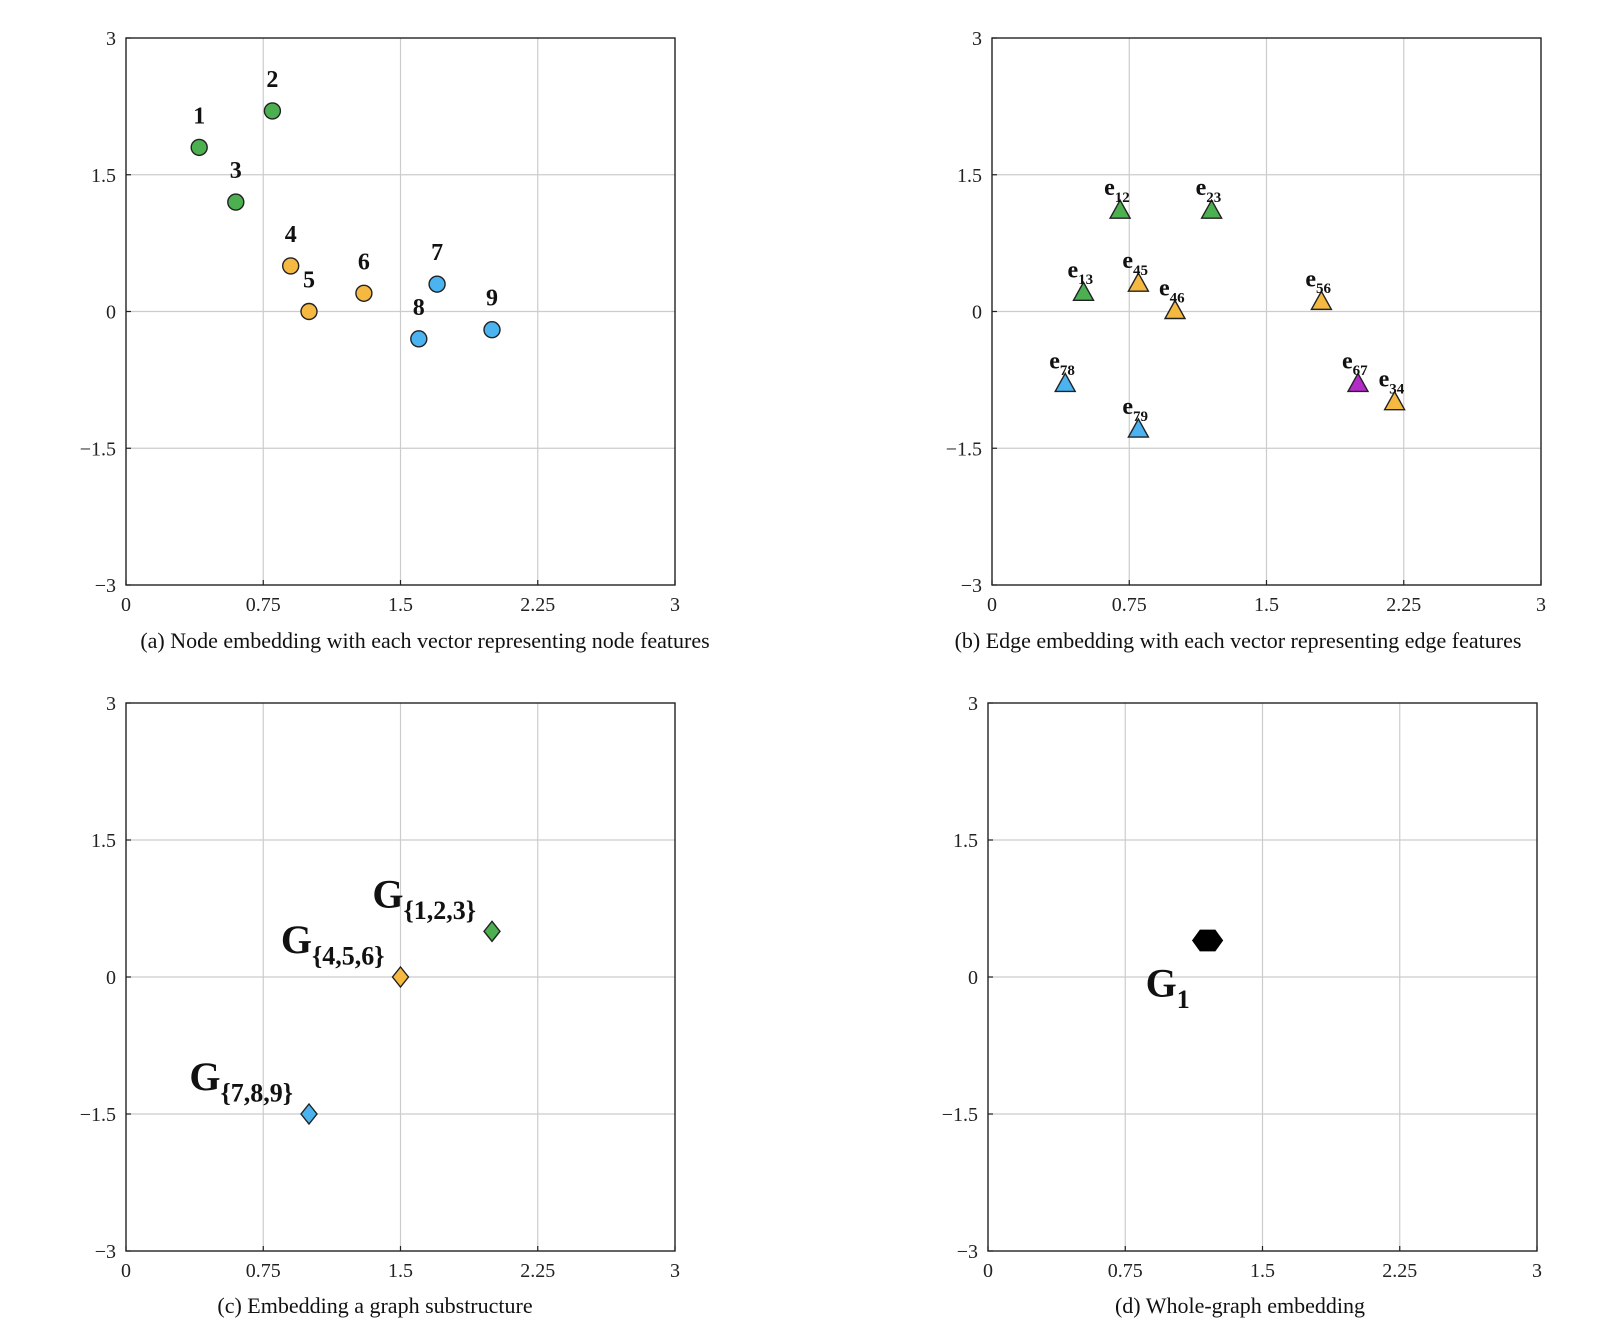 This screenshot has width=1610, height=1338. I want to click on point-2-label: 2, so click(272, 80).